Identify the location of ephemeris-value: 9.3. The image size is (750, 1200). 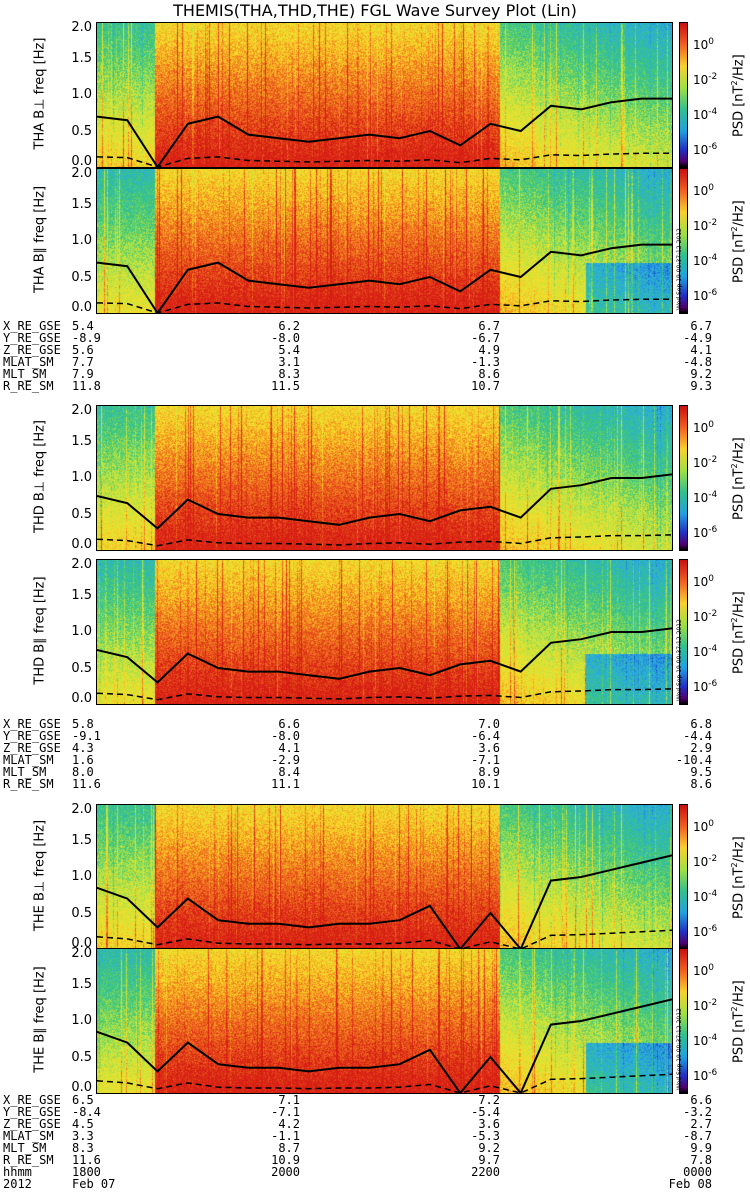
(701, 386).